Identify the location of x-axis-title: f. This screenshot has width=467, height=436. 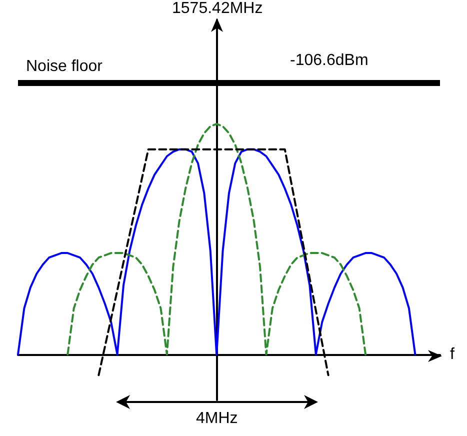
(452, 354).